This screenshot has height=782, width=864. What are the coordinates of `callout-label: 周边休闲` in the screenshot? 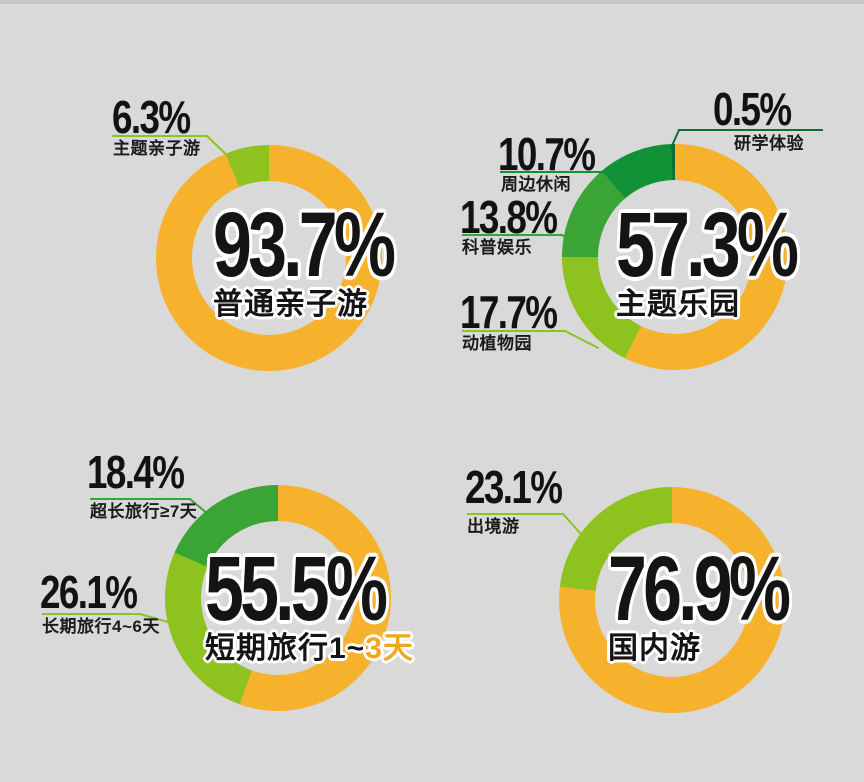 It's located at (536, 184).